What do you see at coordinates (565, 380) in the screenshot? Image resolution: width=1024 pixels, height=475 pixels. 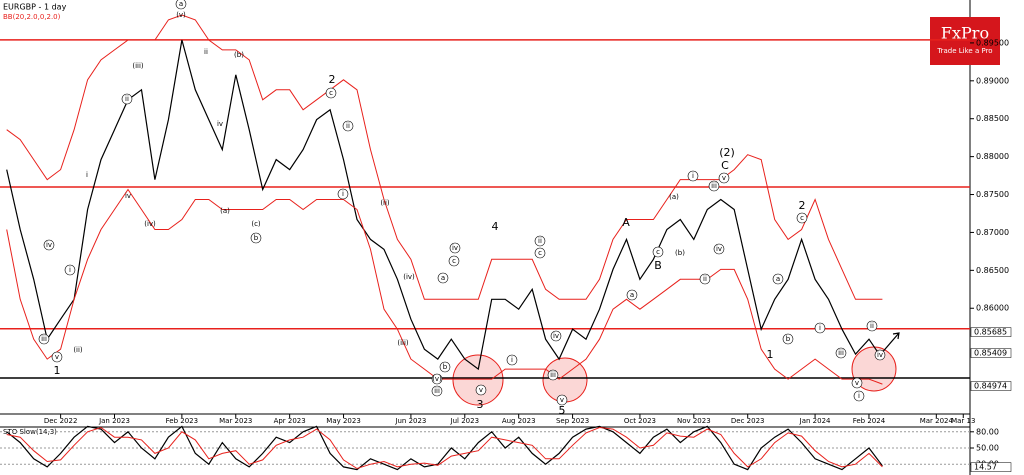 I see `highlight-circle` at bounding box center [565, 380].